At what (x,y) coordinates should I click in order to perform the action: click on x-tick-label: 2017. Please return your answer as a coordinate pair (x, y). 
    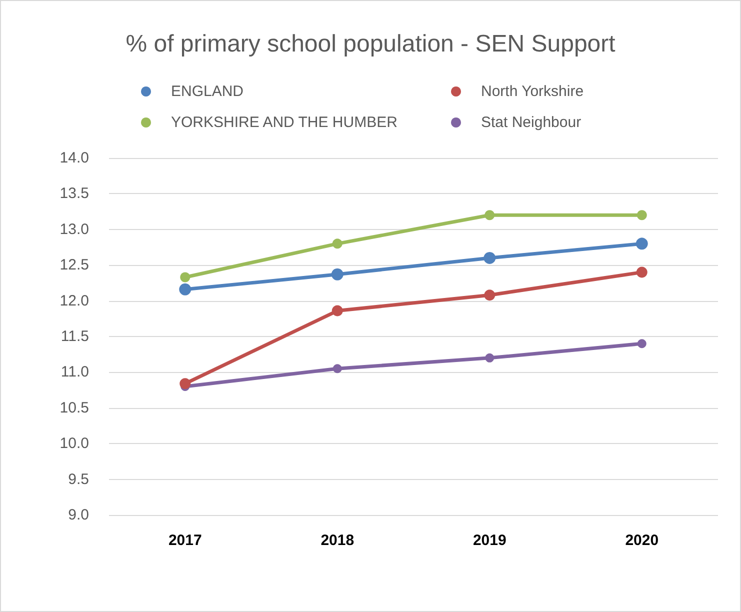
    Looking at the image, I should click on (185, 540).